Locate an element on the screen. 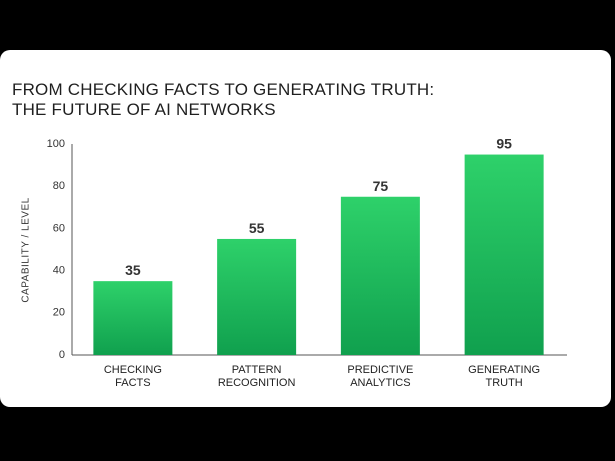  category-label: PATTERN is located at coordinates (257, 370).